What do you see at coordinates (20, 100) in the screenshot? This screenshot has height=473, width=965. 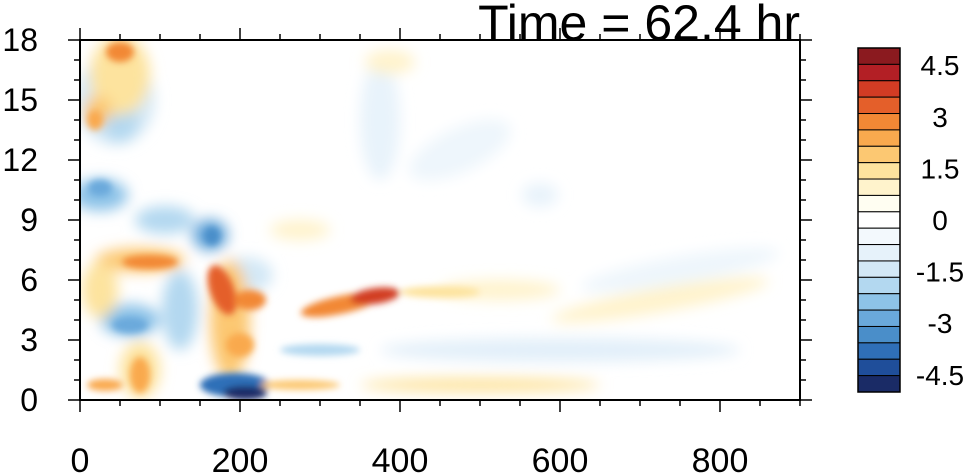 I see `y-tick-label: 15` at bounding box center [20, 100].